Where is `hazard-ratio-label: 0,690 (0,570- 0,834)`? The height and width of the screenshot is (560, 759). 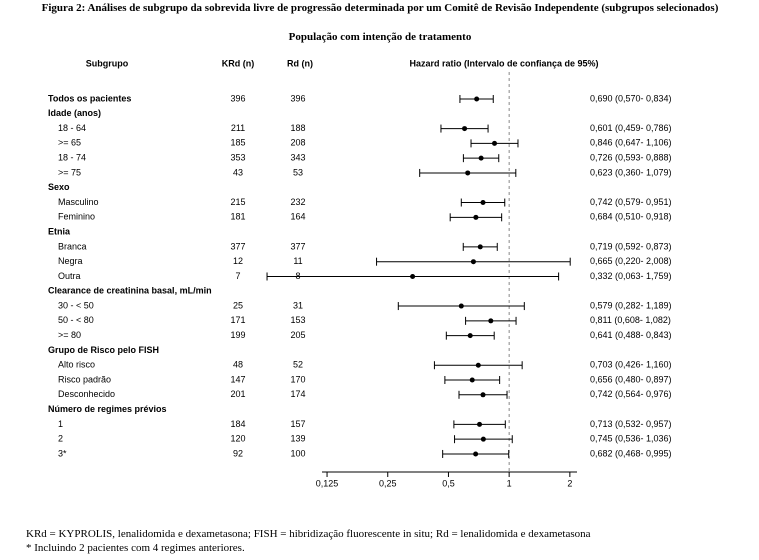 hazard-ratio-label: 0,690 (0,570- 0,834) is located at coordinates (631, 98).